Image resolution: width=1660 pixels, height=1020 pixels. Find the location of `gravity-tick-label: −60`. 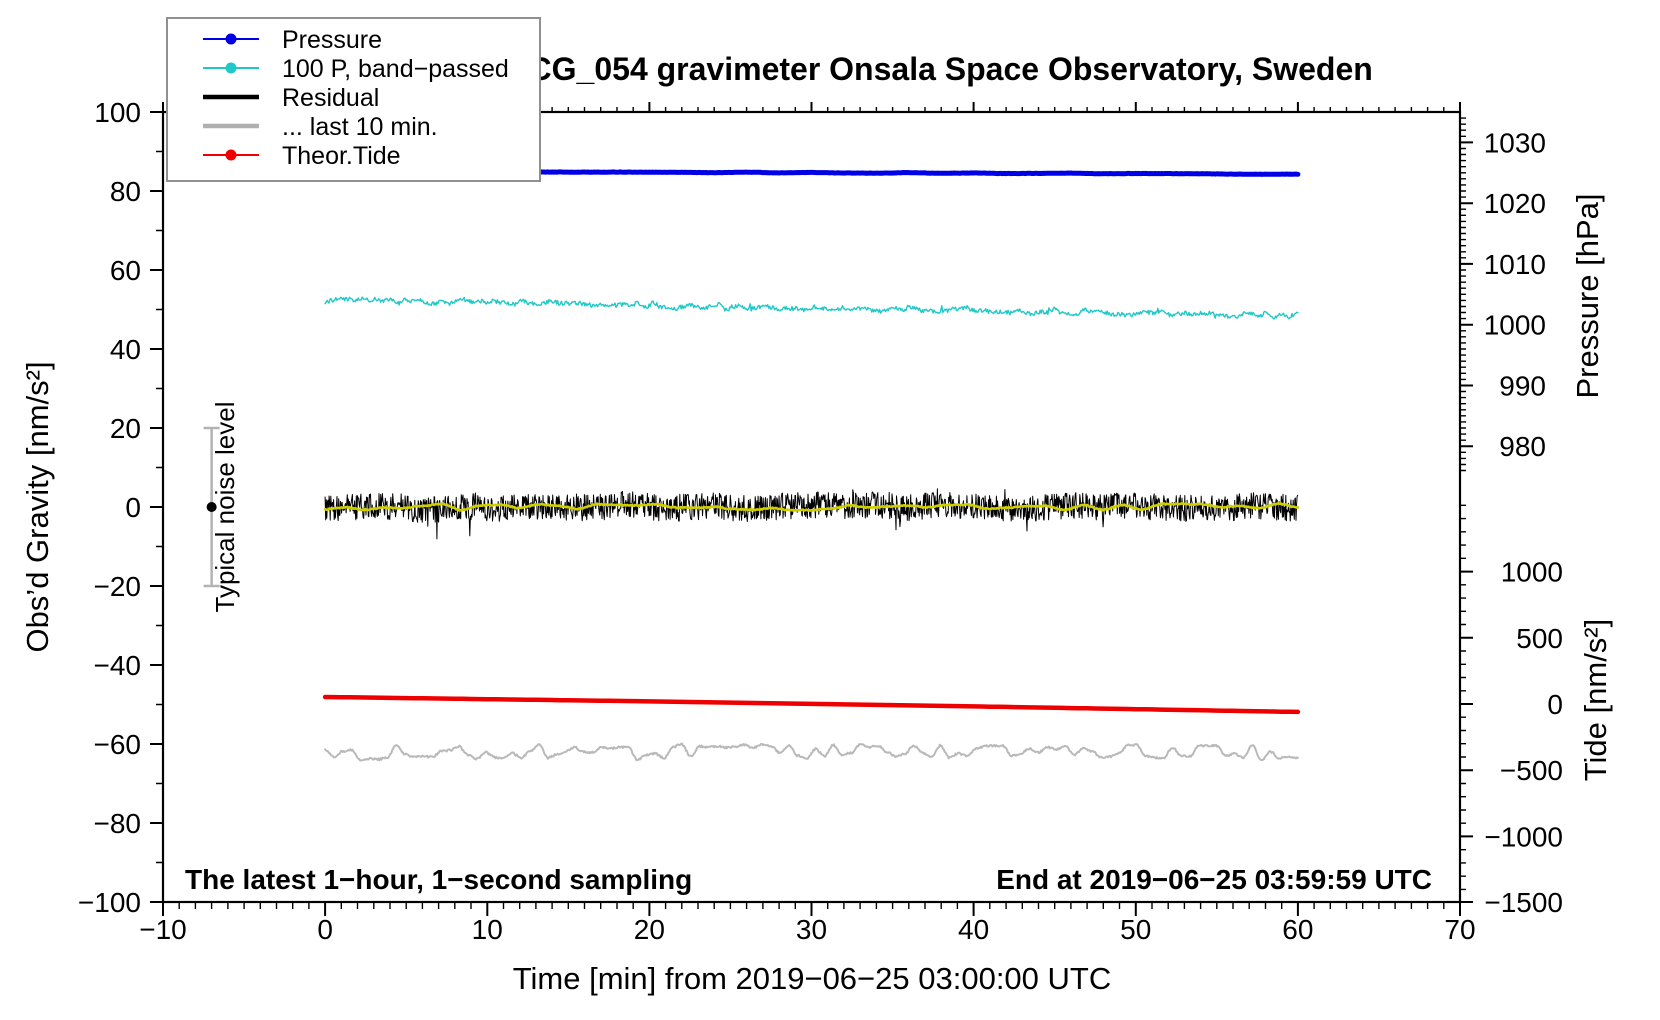

gravity-tick-label: −60 is located at coordinates (118, 744).